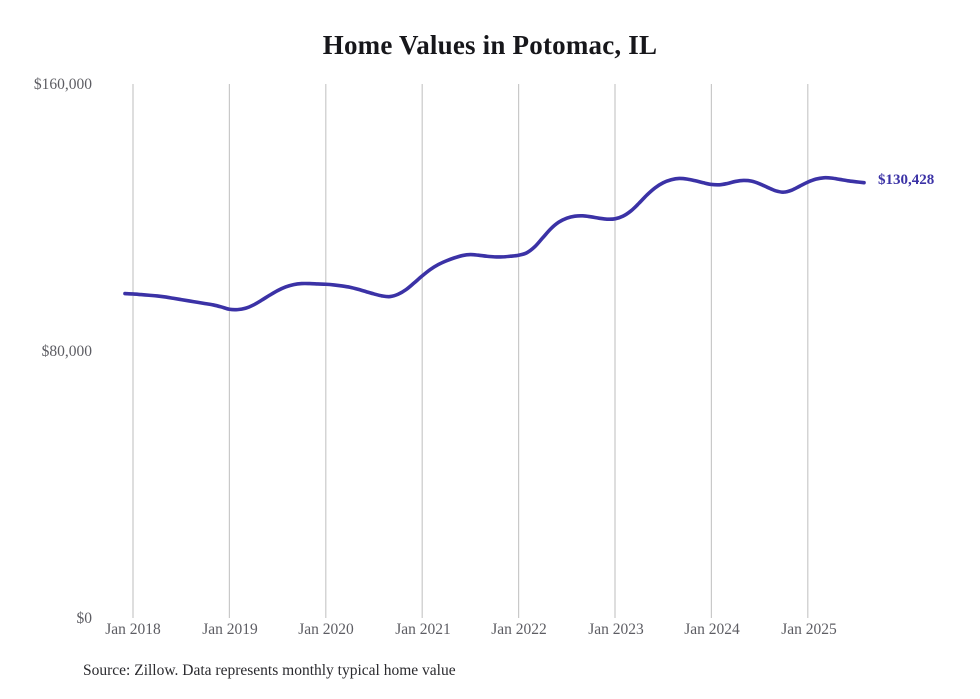 This screenshot has height=699, width=980. I want to click on x-axis-tick-label-jan-2022: Jan 2022, so click(519, 629).